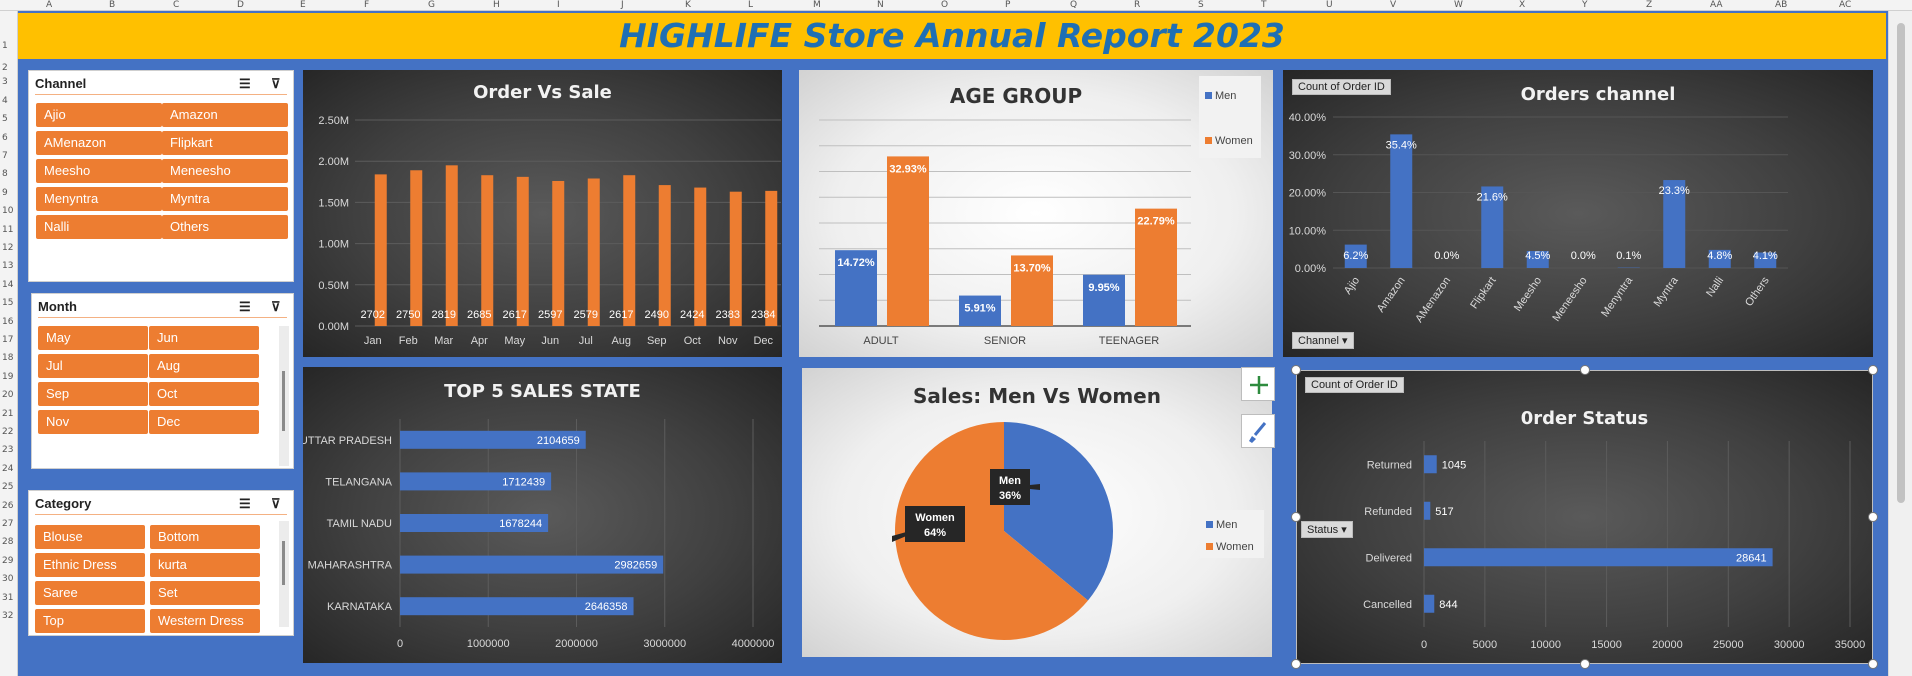 The width and height of the screenshot is (1912, 676). I want to click on row-header: 5, so click(5, 119).